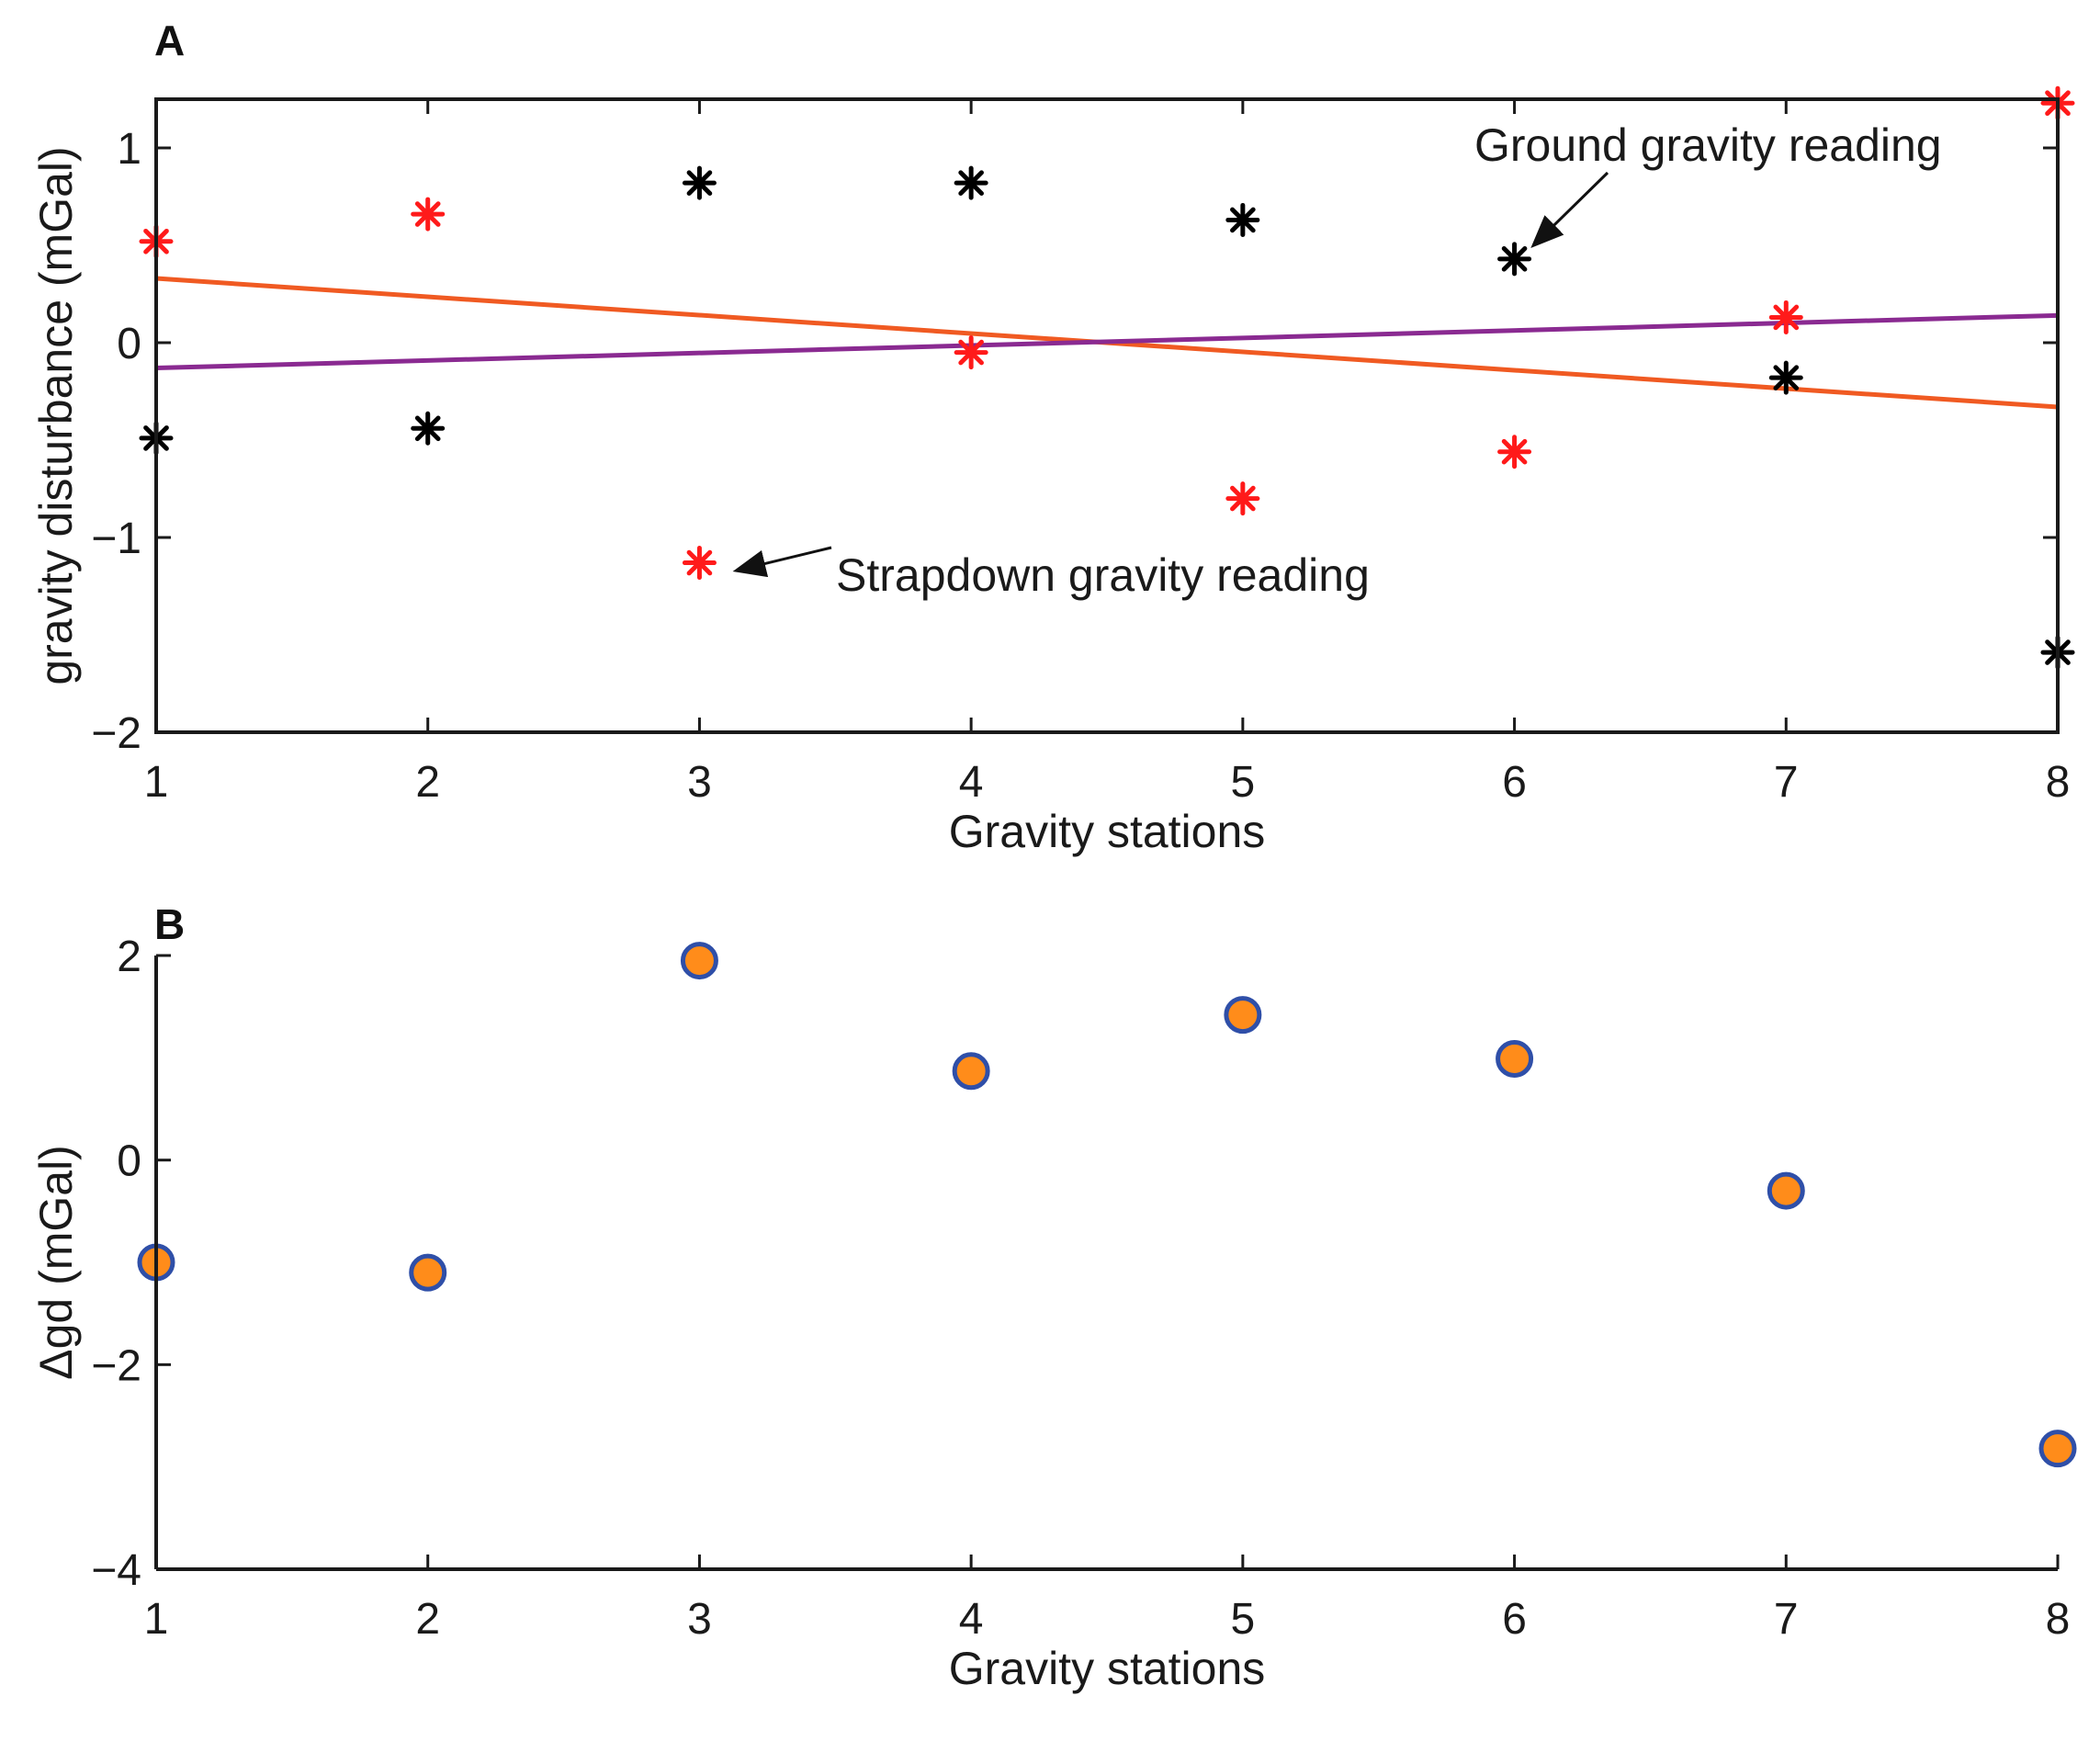 The height and width of the screenshot is (1764, 2100). What do you see at coordinates (129, 149) in the screenshot?
I see `y-tick-label: 1` at bounding box center [129, 149].